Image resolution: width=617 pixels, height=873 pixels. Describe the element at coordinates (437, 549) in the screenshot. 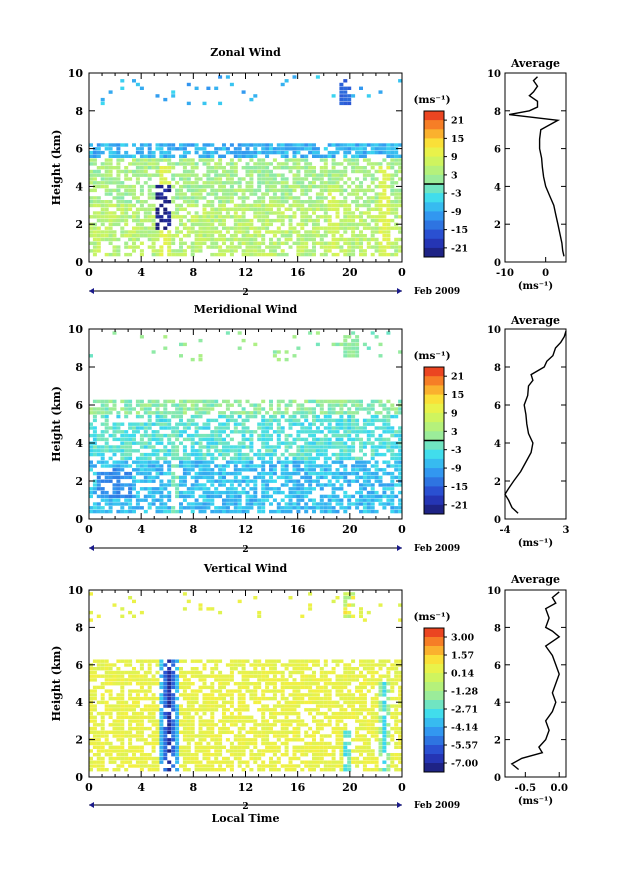

I see `date-label: Feb 2009` at that location.